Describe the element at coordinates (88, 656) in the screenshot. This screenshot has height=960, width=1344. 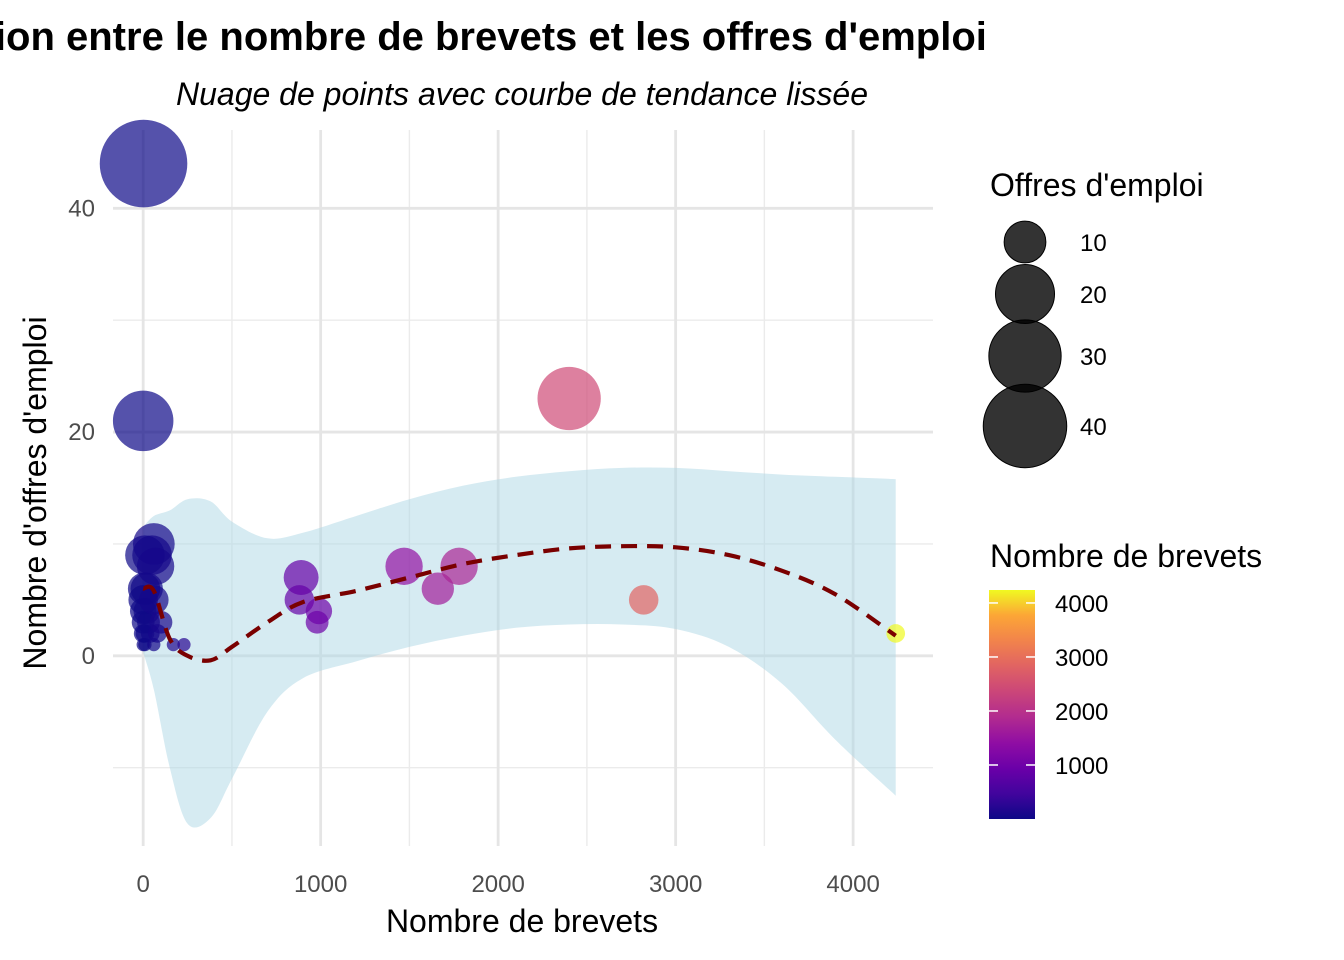
I see `y-tick-label: 0` at that location.